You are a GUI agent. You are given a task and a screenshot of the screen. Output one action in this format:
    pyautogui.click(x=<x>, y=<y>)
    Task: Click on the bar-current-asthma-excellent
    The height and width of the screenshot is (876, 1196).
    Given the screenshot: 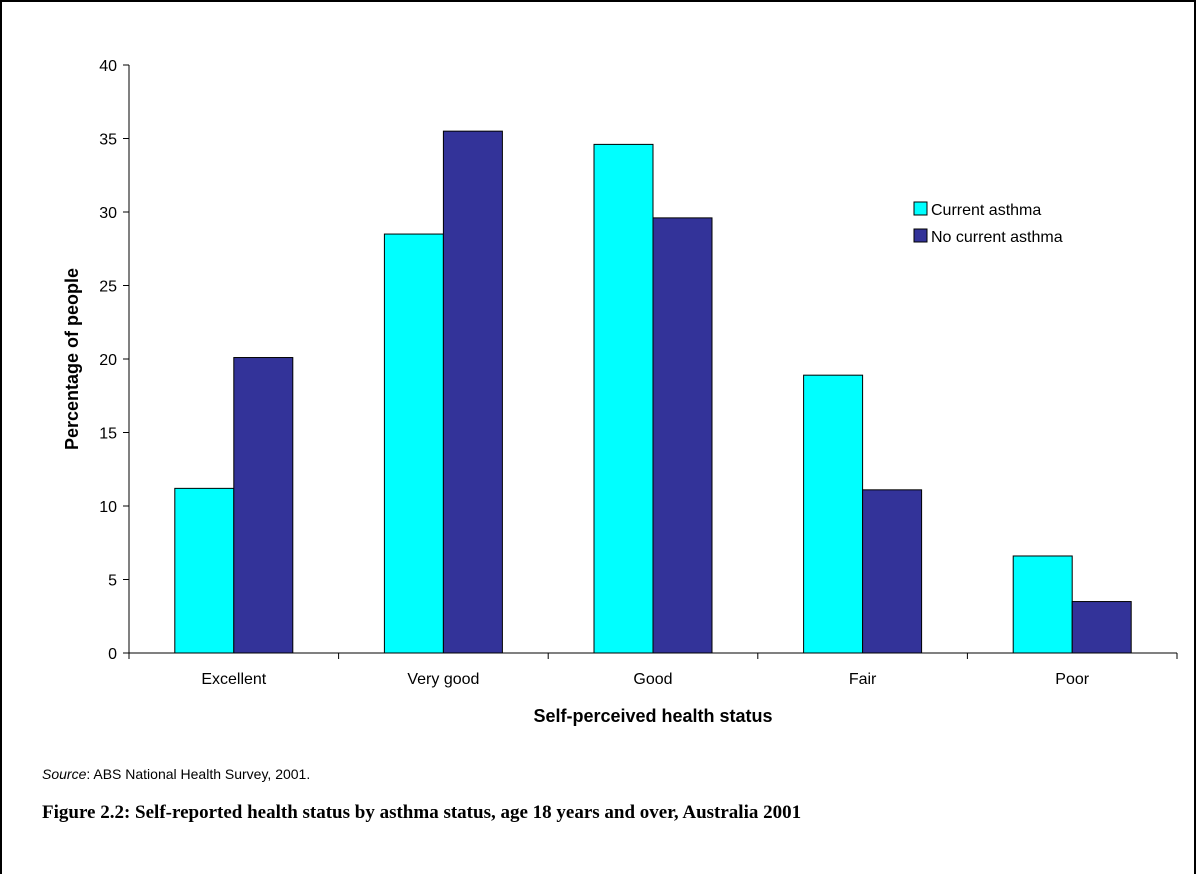 What is the action you would take?
    pyautogui.click(x=204, y=570)
    